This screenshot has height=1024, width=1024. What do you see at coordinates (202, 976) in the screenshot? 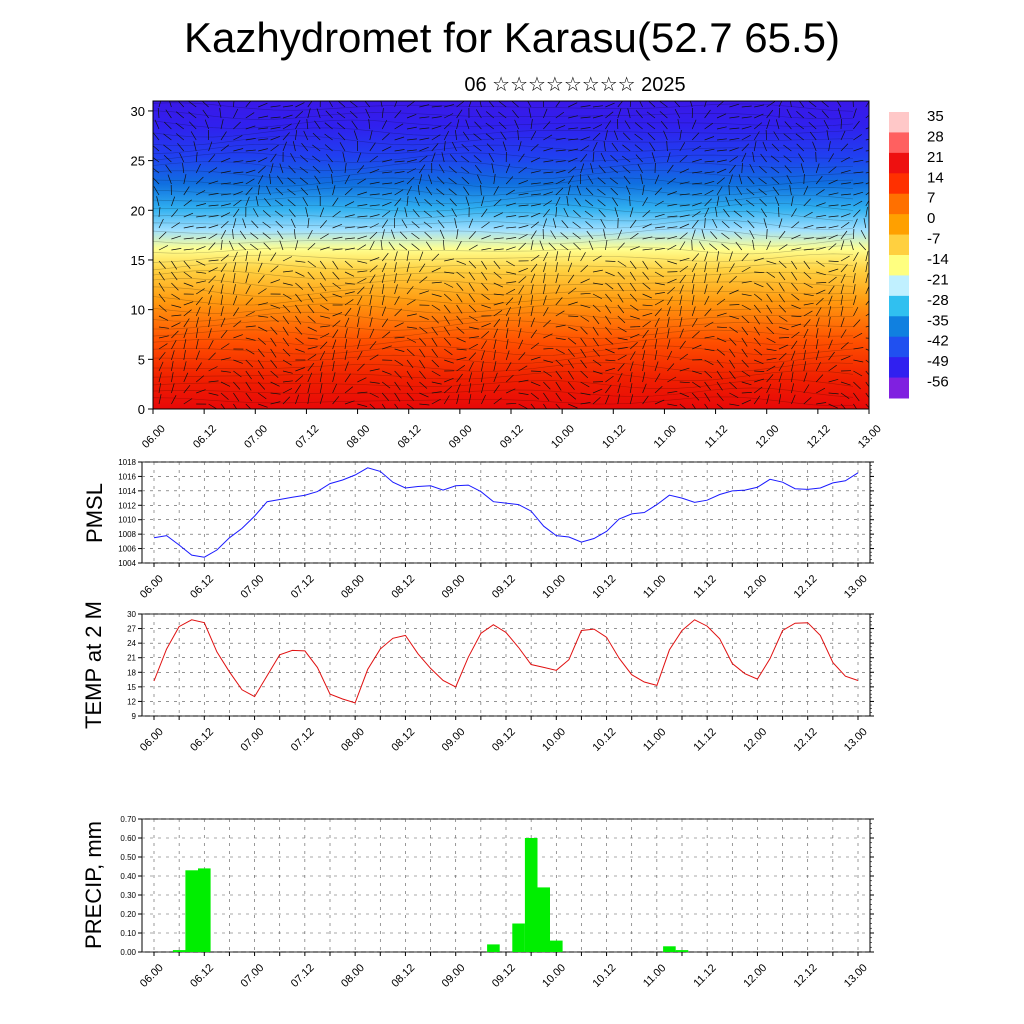
I see `x-tick-label: 06.12` at bounding box center [202, 976].